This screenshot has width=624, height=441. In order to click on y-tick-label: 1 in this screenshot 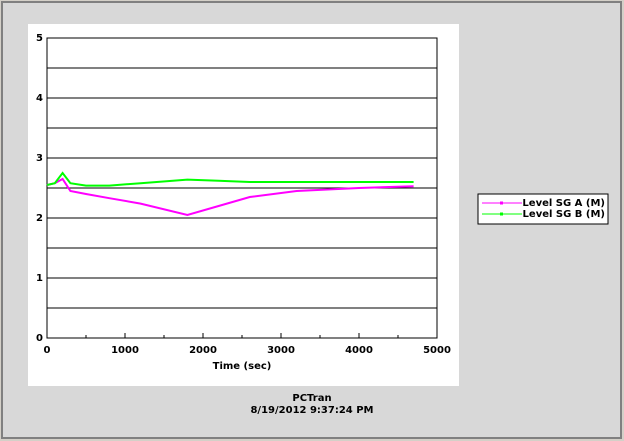, I will do `click(39, 278)`.